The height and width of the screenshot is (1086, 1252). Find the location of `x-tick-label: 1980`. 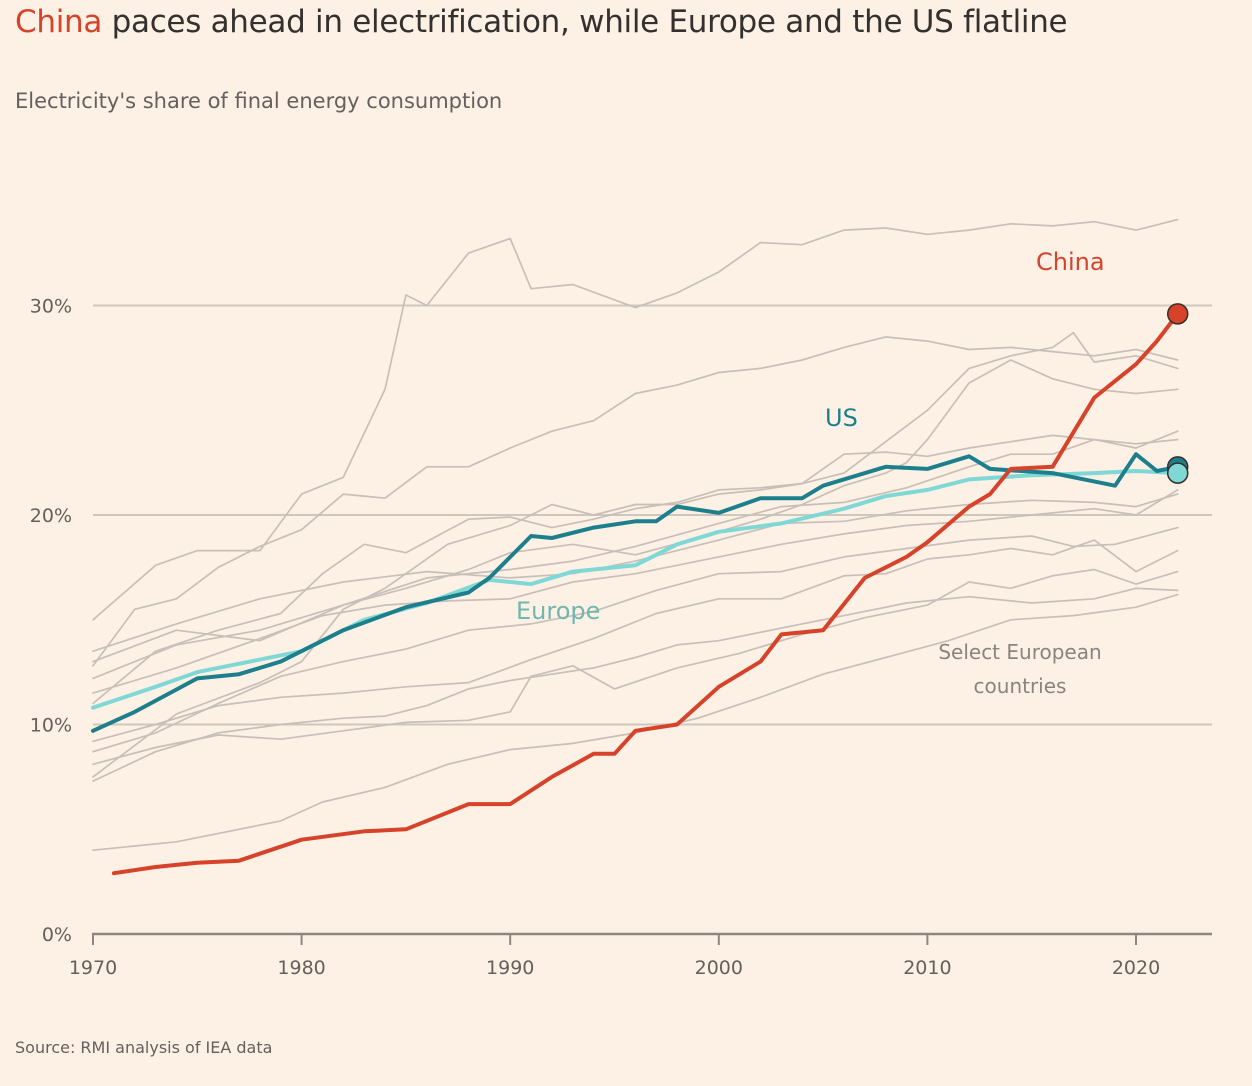

x-tick-label: 1980 is located at coordinates (301, 968).